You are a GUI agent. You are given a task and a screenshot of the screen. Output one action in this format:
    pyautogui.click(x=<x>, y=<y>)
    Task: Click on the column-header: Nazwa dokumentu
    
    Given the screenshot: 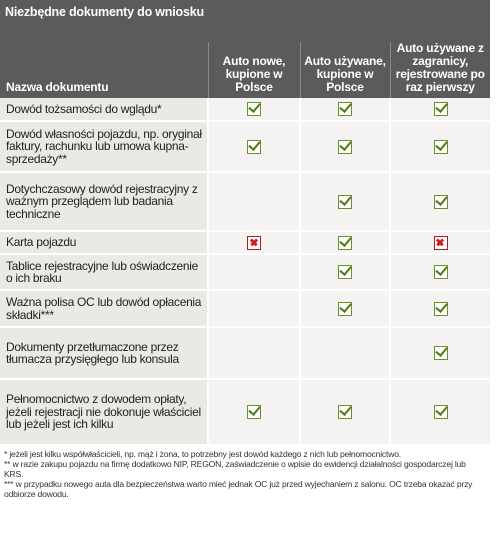 What is the action you would take?
    pyautogui.click(x=57, y=87)
    